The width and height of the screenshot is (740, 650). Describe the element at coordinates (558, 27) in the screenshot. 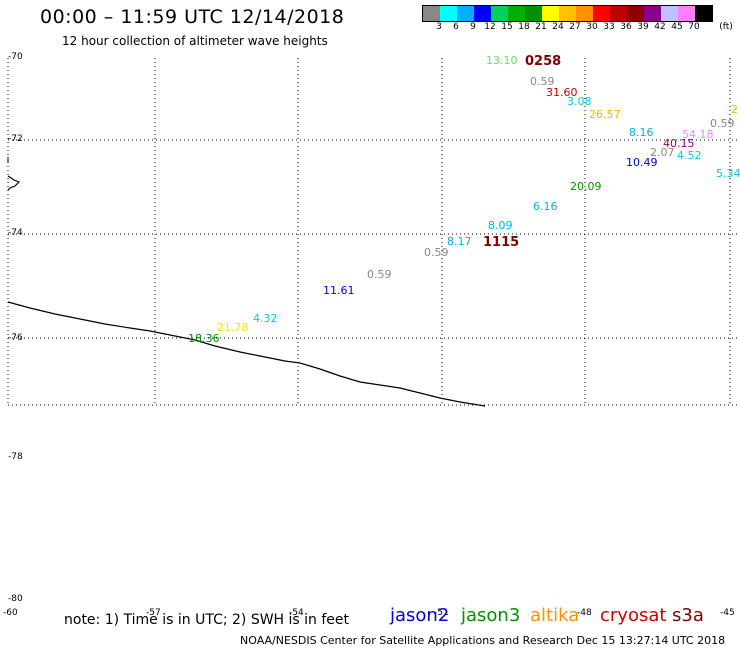

I see `colorbar-label: 24` at that location.